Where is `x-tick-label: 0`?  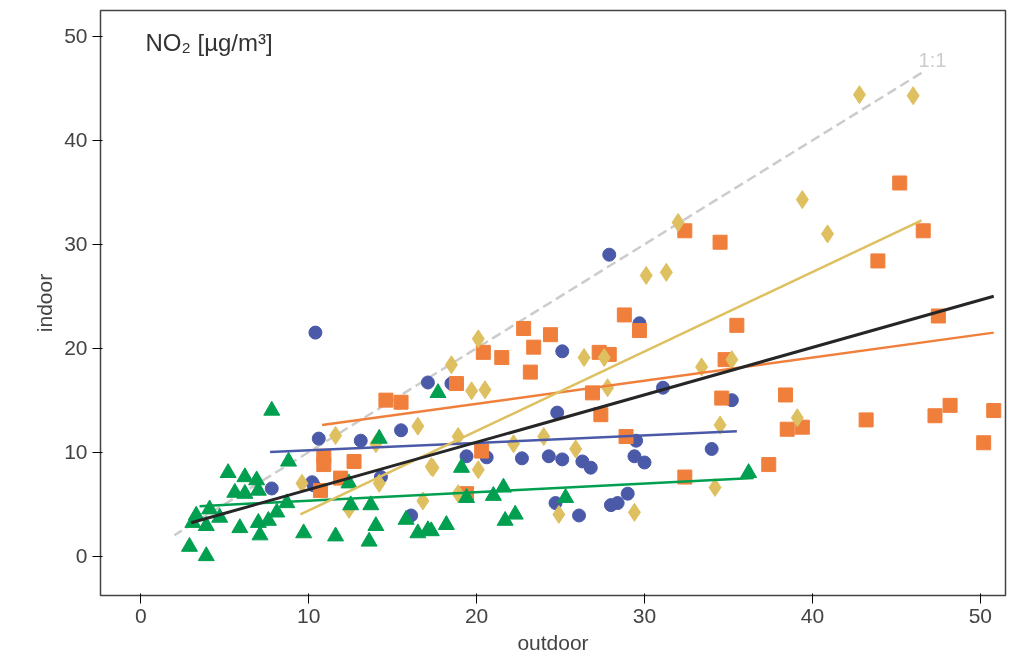
x-tick-label: 0 is located at coordinates (140, 615).